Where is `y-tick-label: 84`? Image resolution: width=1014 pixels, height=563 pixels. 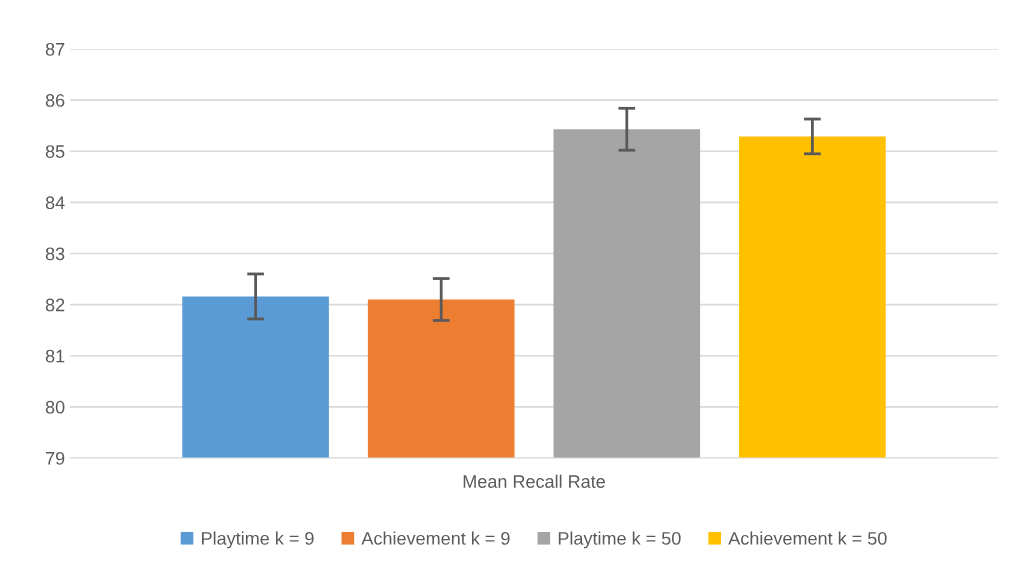 y-tick-label: 84 is located at coordinates (55, 203).